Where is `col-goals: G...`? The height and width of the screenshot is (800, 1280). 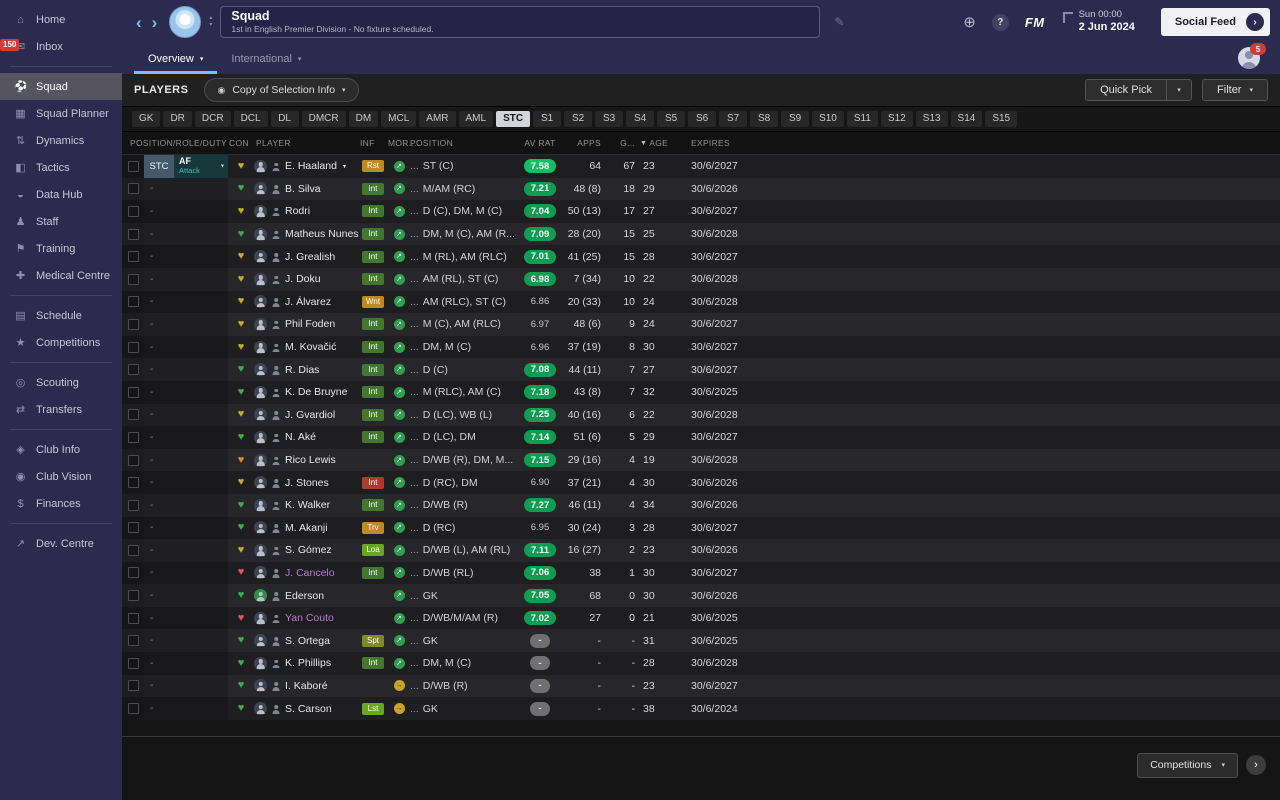
col-goals: G... is located at coordinates (627, 143).